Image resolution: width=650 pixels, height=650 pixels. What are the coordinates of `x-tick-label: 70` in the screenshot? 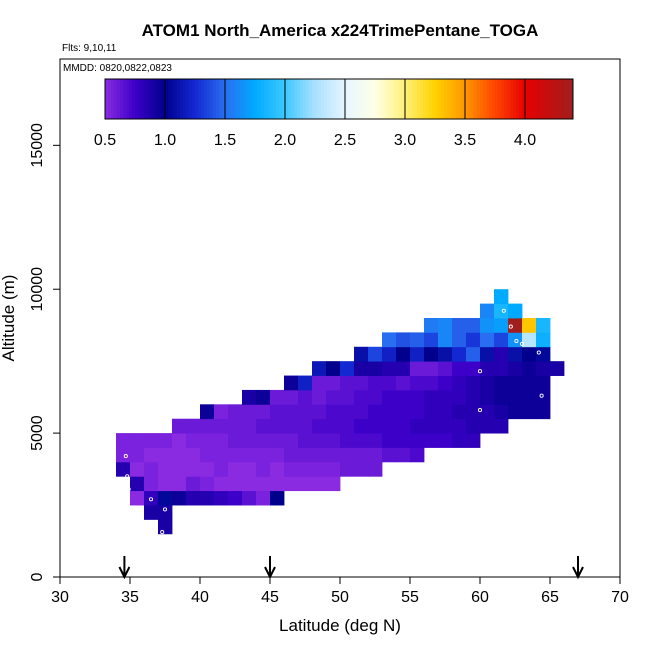 It's located at (620, 597).